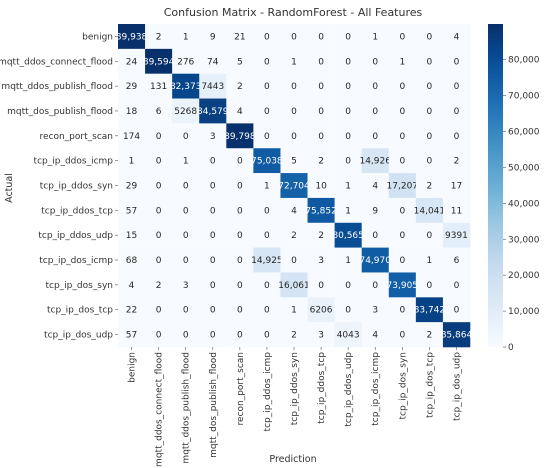  What do you see at coordinates (495, 185) in the screenshot?
I see `colorbar-gradient` at bounding box center [495, 185].